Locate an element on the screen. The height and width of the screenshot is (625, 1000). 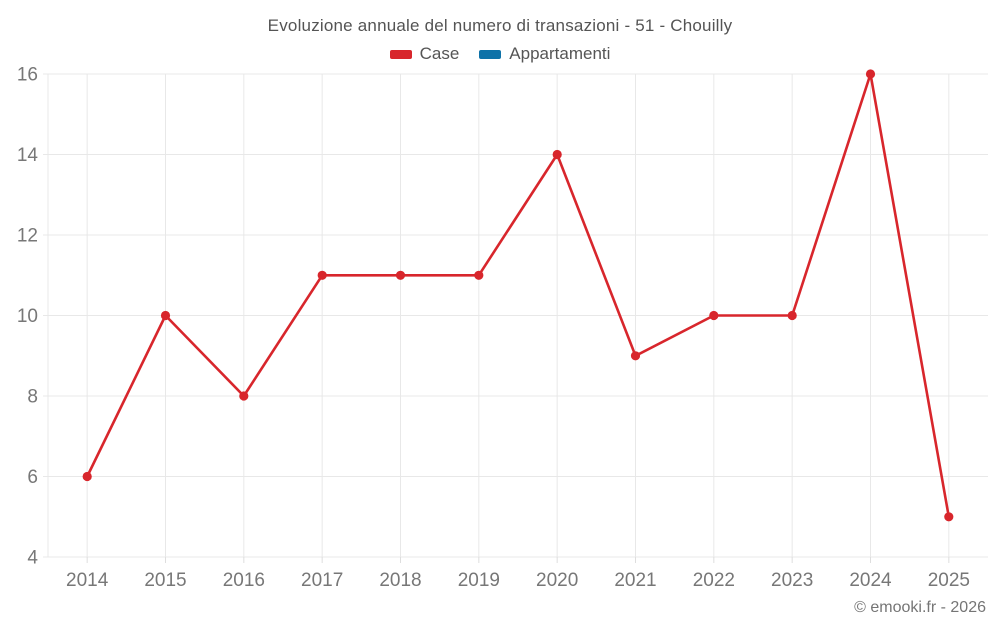
x-tick-label: 2018 is located at coordinates (400, 580).